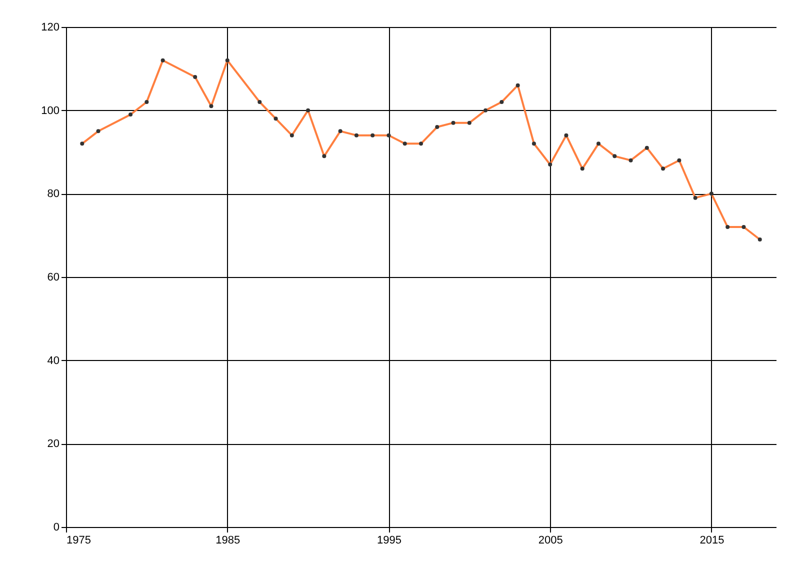 This screenshot has height=576, width=800. What do you see at coordinates (712, 540) in the screenshot?
I see `x-tick-label: 2015` at bounding box center [712, 540].